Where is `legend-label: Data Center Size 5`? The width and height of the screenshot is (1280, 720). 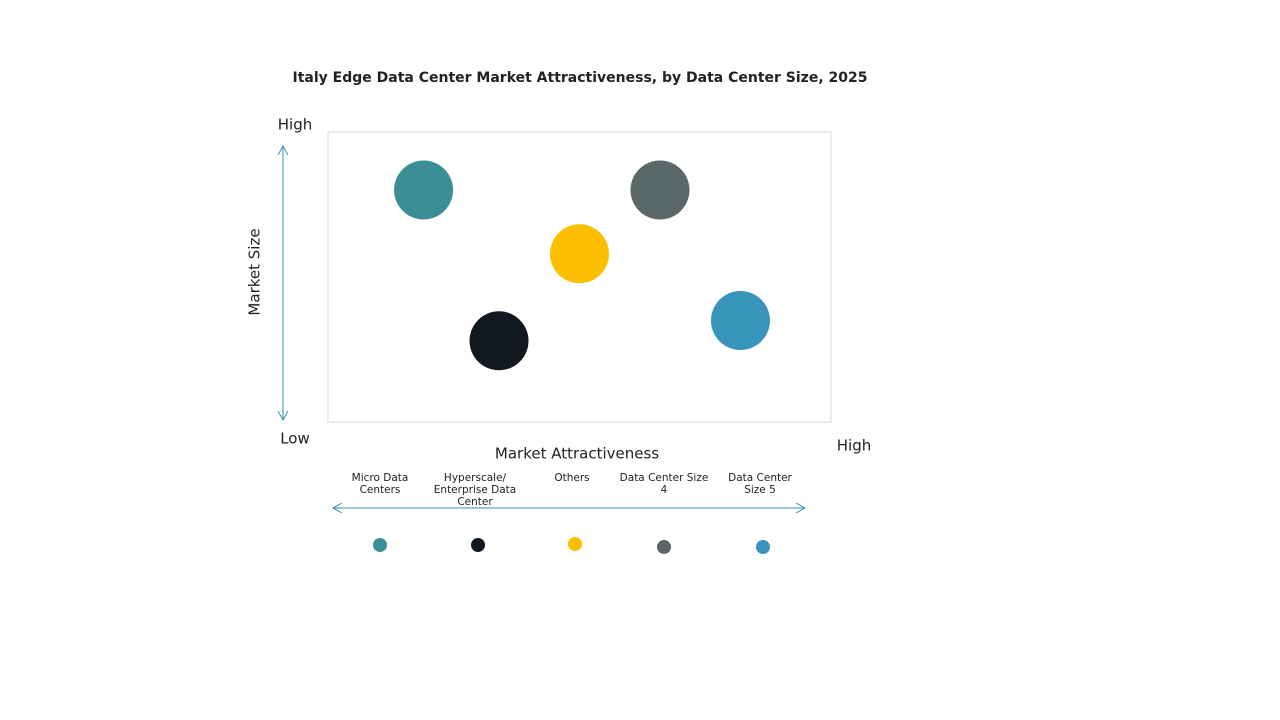
legend-label: Data Center Size 5 is located at coordinates (760, 484).